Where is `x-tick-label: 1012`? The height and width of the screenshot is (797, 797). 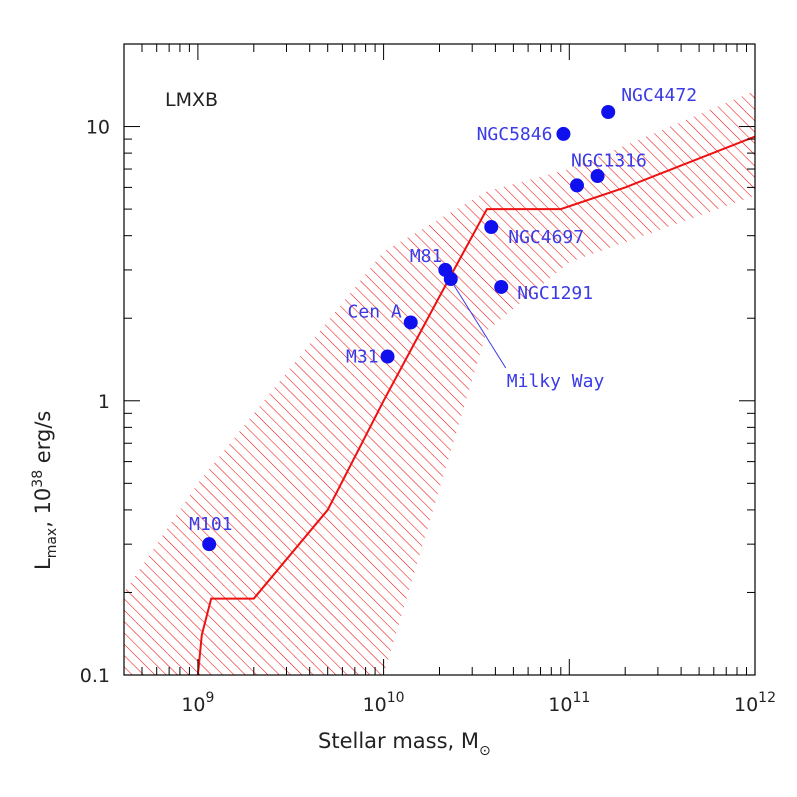 x-tick-label: 1012 is located at coordinates (755, 703).